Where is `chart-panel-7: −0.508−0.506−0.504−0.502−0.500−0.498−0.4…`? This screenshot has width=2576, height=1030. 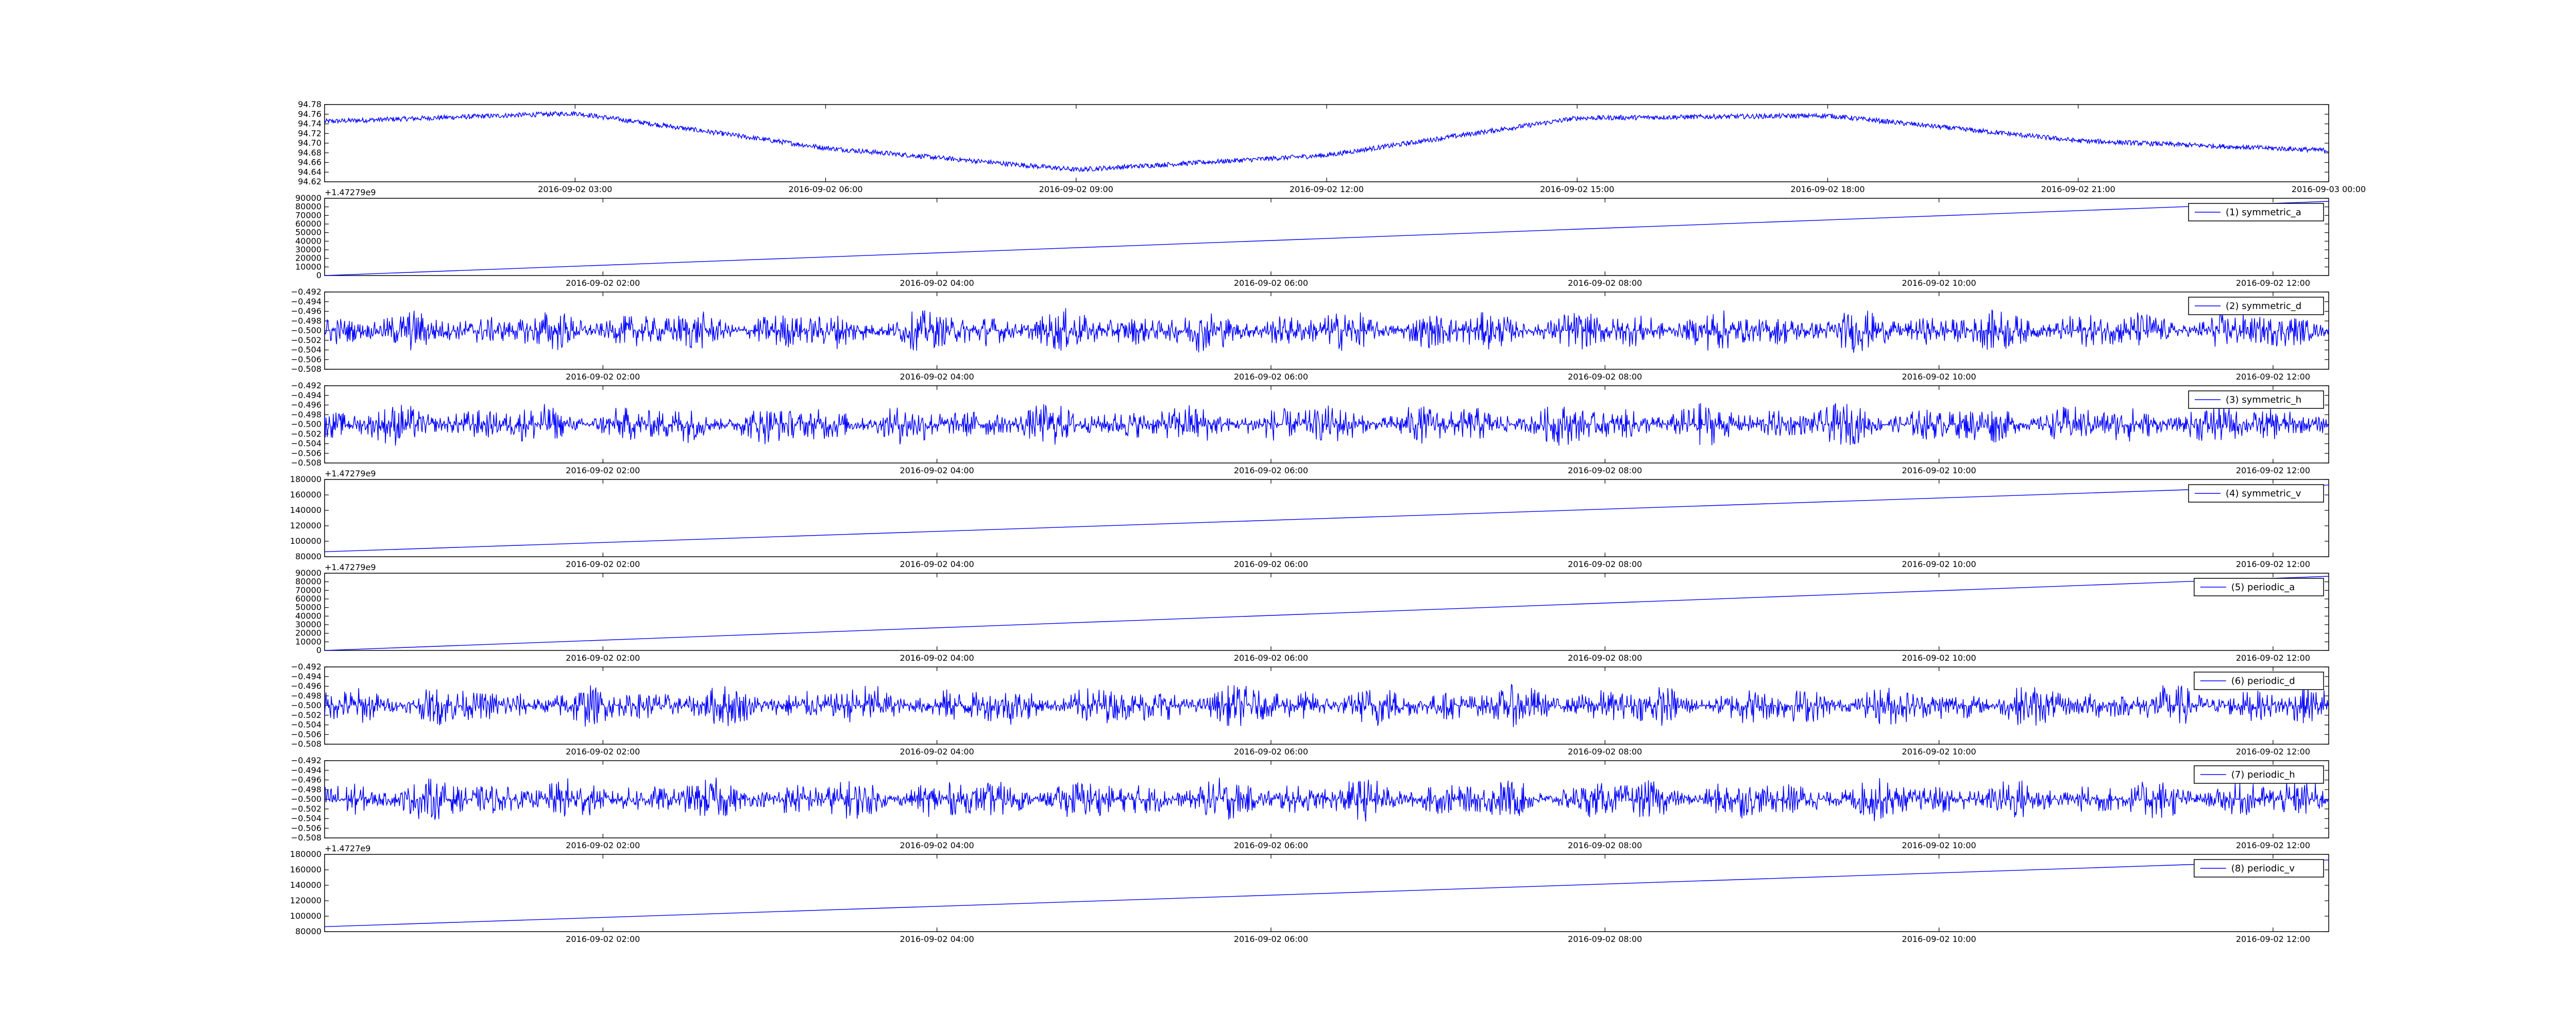
chart-panel-7: −0.508−0.506−0.504−0.502−0.500−0.498−0.4… is located at coordinates (1310, 709).